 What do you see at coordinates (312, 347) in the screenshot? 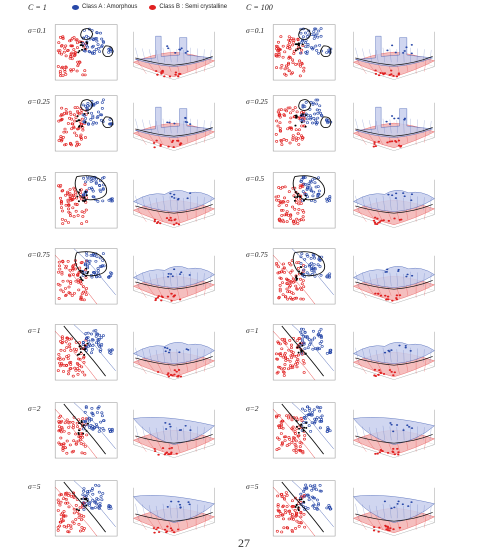
I see `margin-line-class-a` at bounding box center [312, 347].